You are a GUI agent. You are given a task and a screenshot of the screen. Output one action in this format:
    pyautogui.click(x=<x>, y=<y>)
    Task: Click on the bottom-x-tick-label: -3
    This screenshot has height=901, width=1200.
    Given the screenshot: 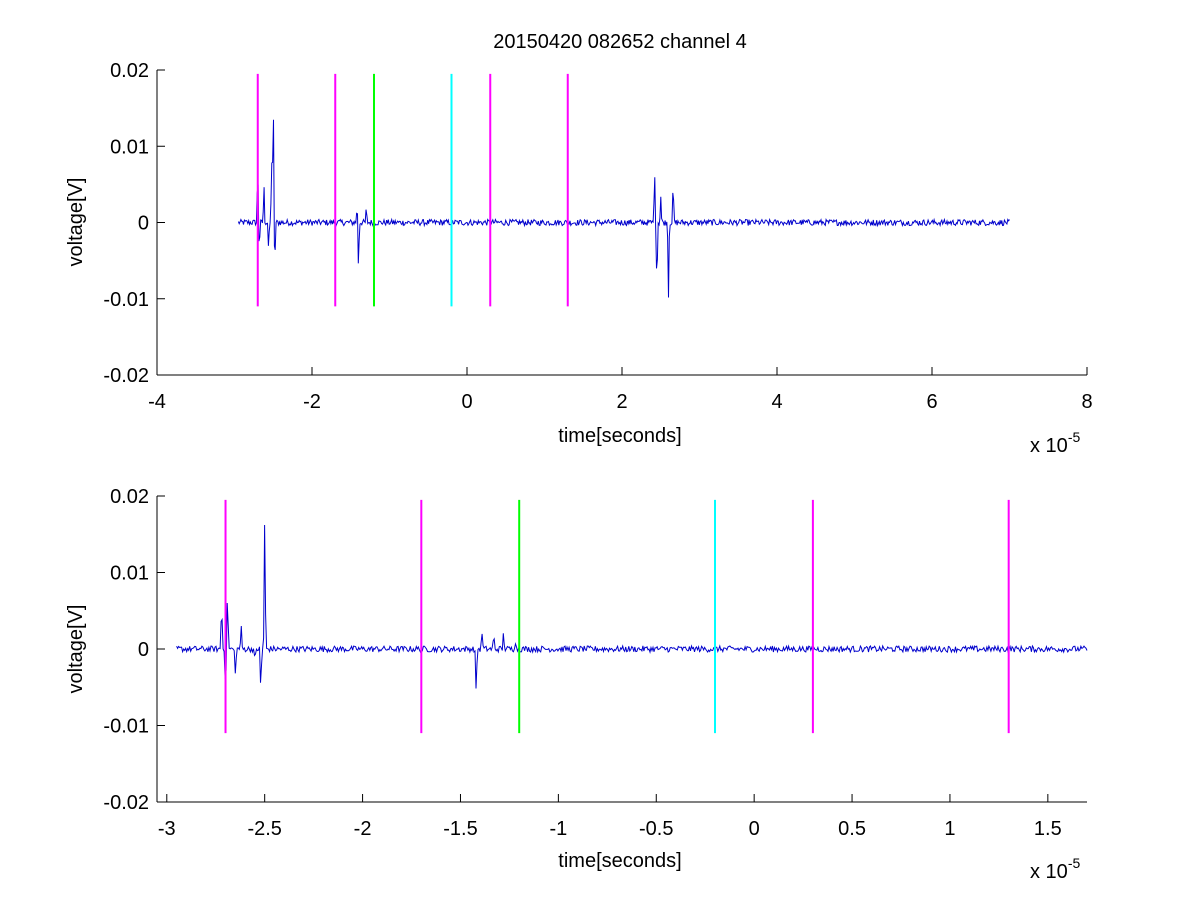 What is the action you would take?
    pyautogui.click(x=167, y=829)
    